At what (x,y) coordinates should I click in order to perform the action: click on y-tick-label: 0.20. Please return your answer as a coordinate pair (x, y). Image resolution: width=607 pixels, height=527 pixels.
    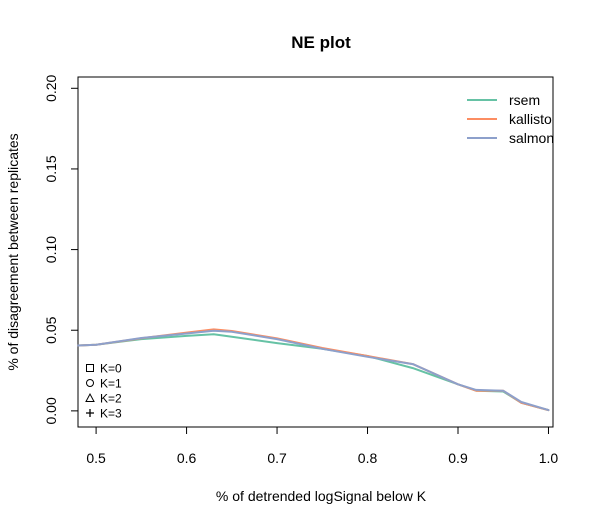
    Looking at the image, I should click on (51, 87).